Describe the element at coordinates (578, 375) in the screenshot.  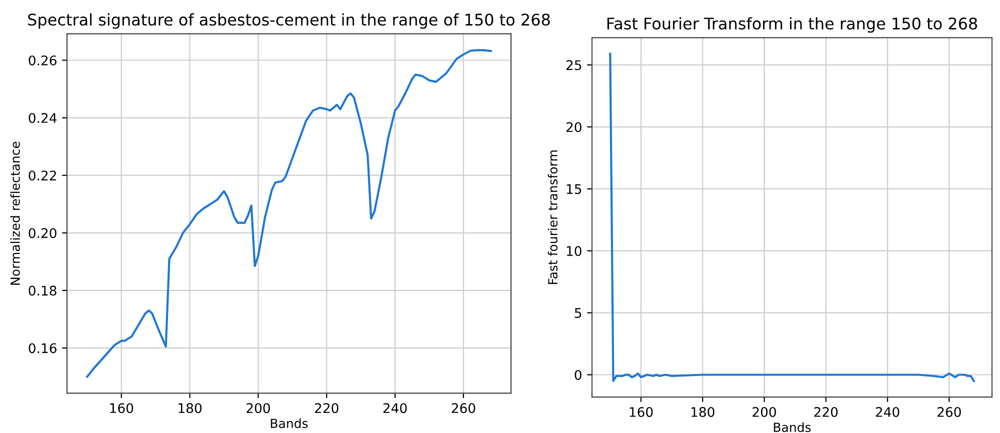
I see `y-tick-label: 0` at that location.